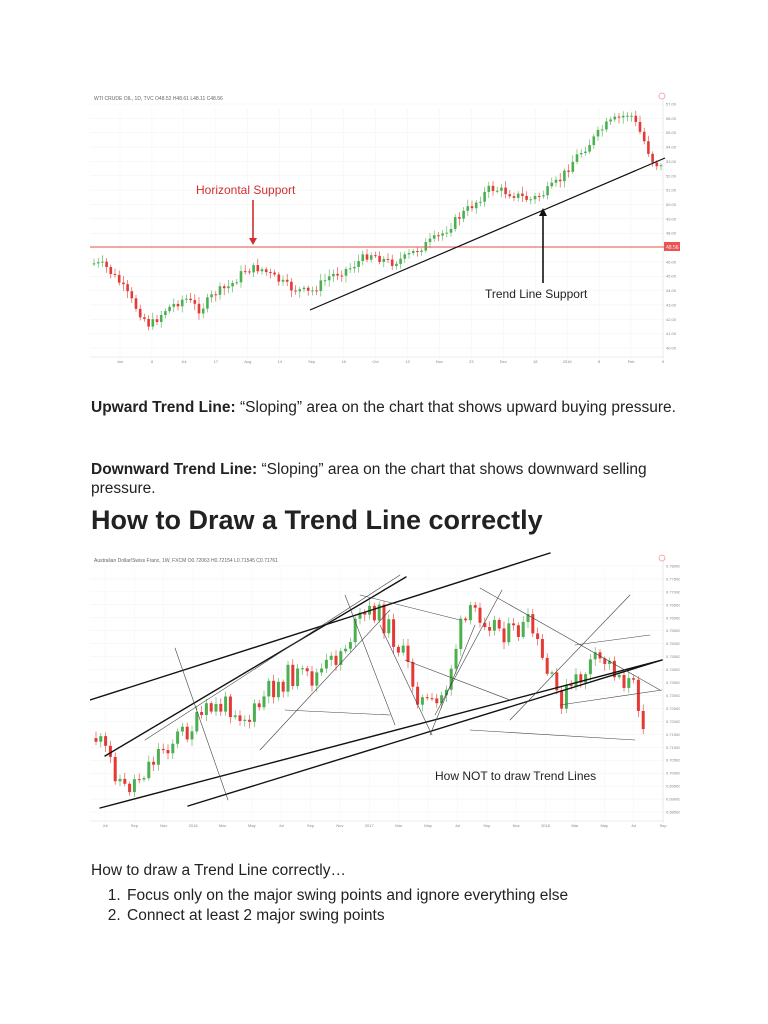 The width and height of the screenshot is (768, 1024). Describe the element at coordinates (568, 361) in the screenshot. I see `x-tick-label: 2016` at that location.